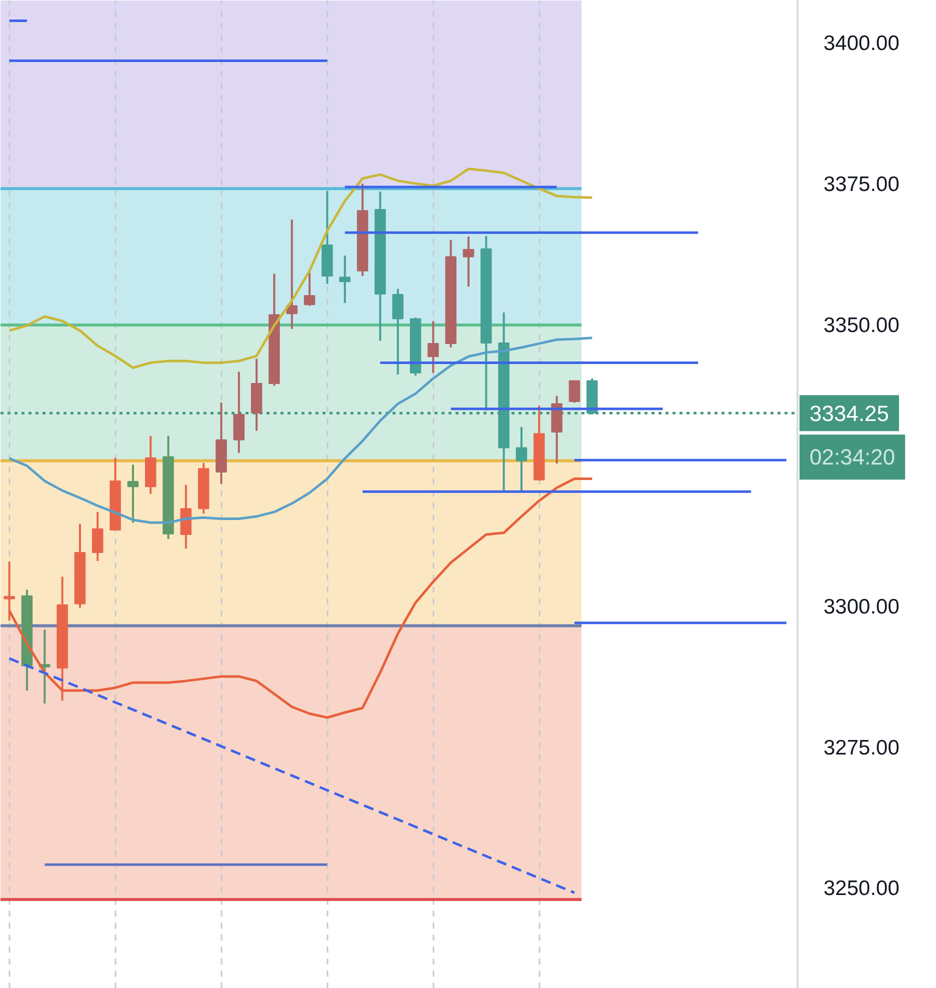 The height and width of the screenshot is (988, 936). I want to click on y-tick-label: 3350.00, so click(862, 325).